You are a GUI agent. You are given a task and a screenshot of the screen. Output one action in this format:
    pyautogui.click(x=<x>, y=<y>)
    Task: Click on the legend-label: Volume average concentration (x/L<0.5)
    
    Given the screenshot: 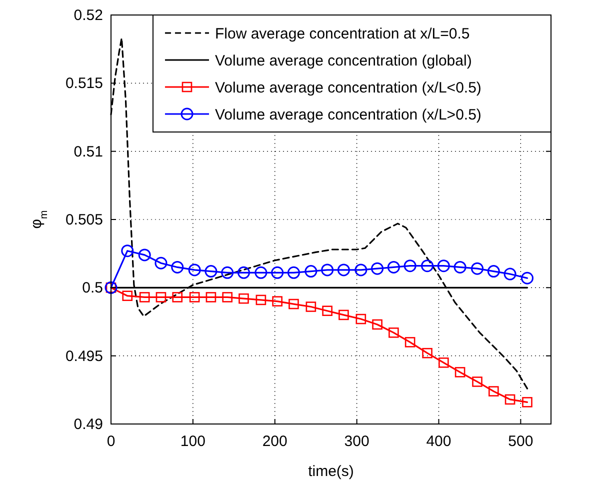 What is the action you would take?
    pyautogui.click(x=348, y=88)
    